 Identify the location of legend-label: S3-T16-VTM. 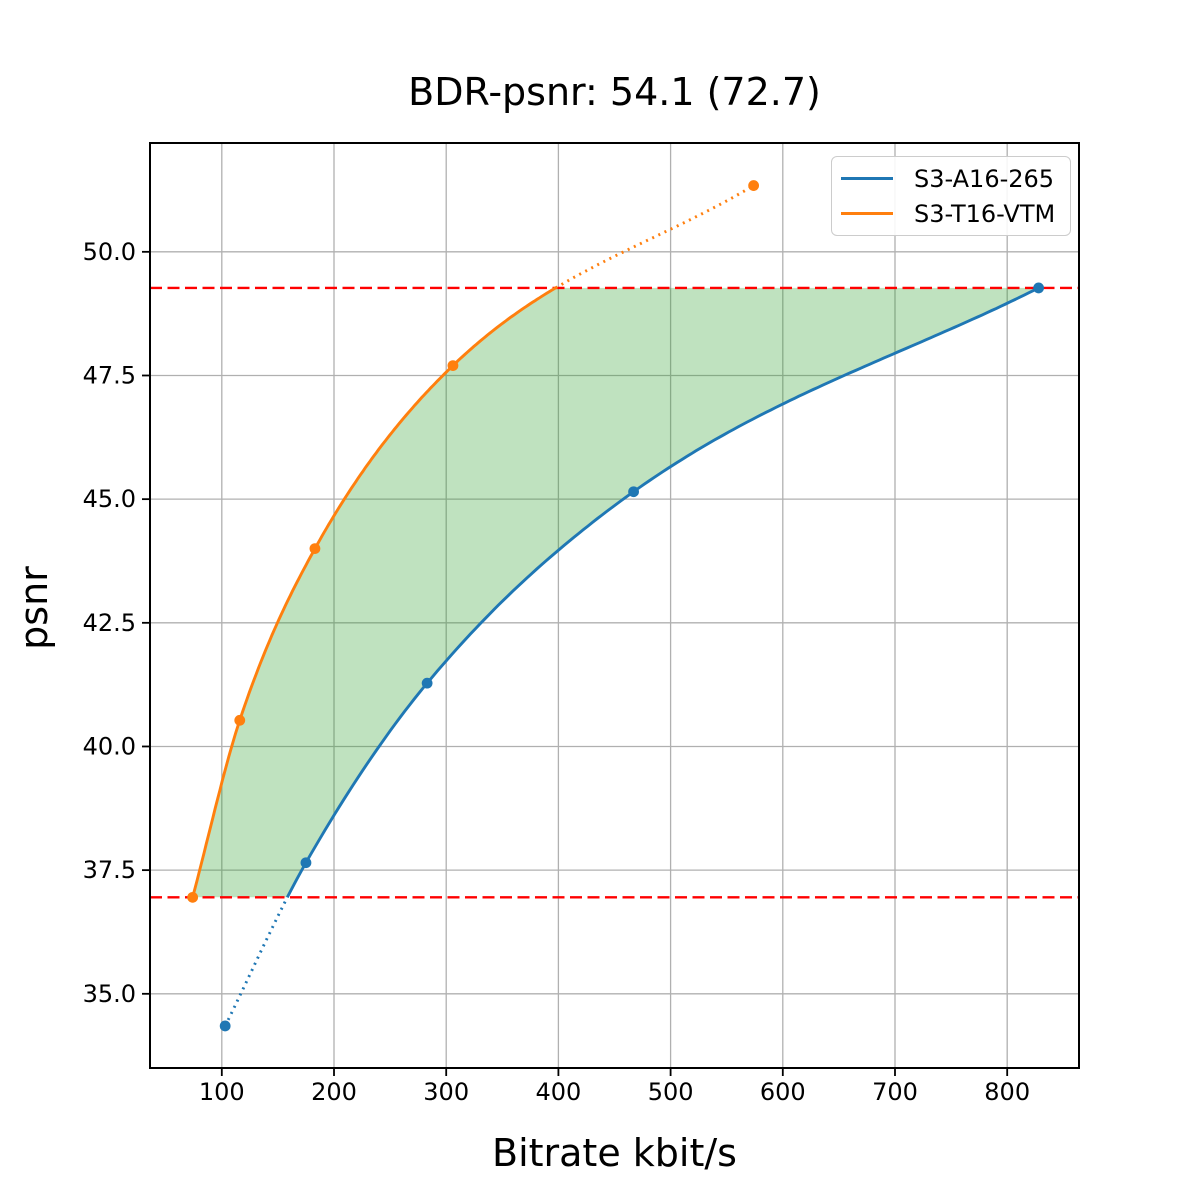
(985, 213).